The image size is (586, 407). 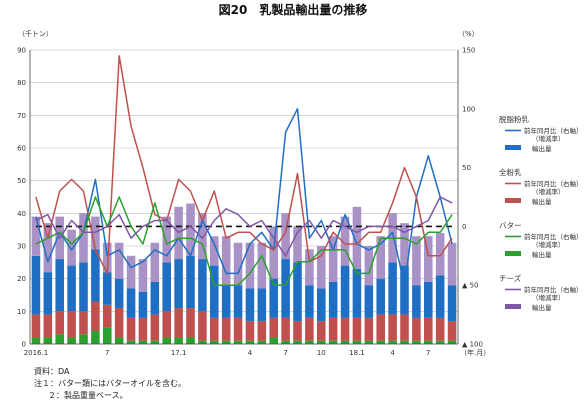 I want to click on bar-全粉乳-23, so click(x=297, y=331).